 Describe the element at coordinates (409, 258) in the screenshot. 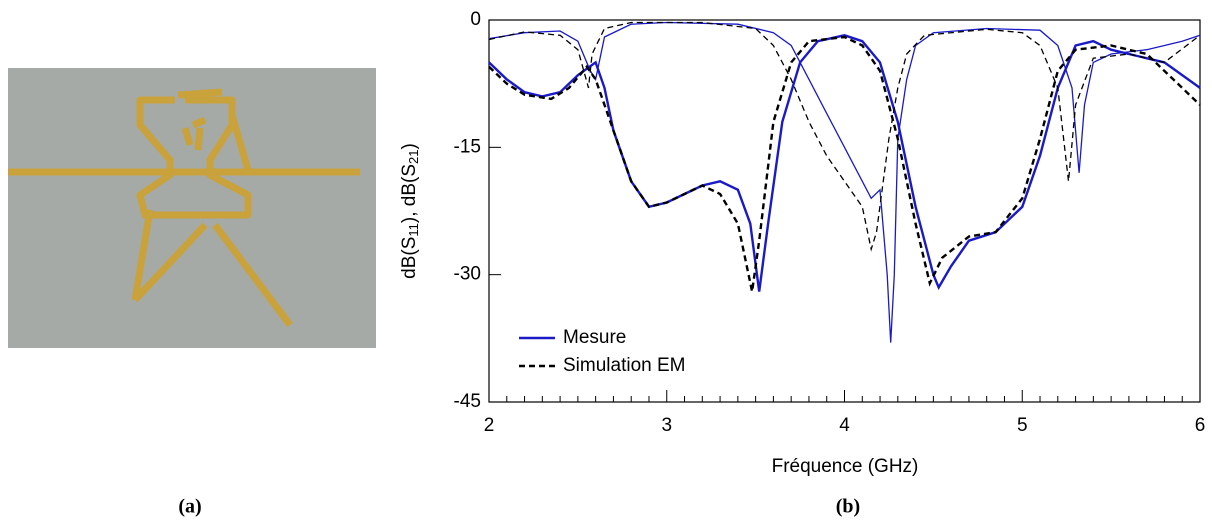

I see `y-axis-label-part: dB(S` at that location.